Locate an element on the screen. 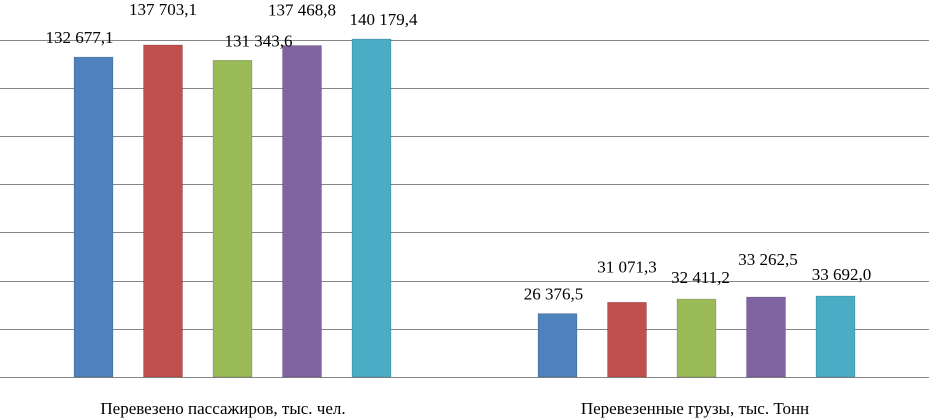  data-label: 140 179,4 is located at coordinates (384, 19).